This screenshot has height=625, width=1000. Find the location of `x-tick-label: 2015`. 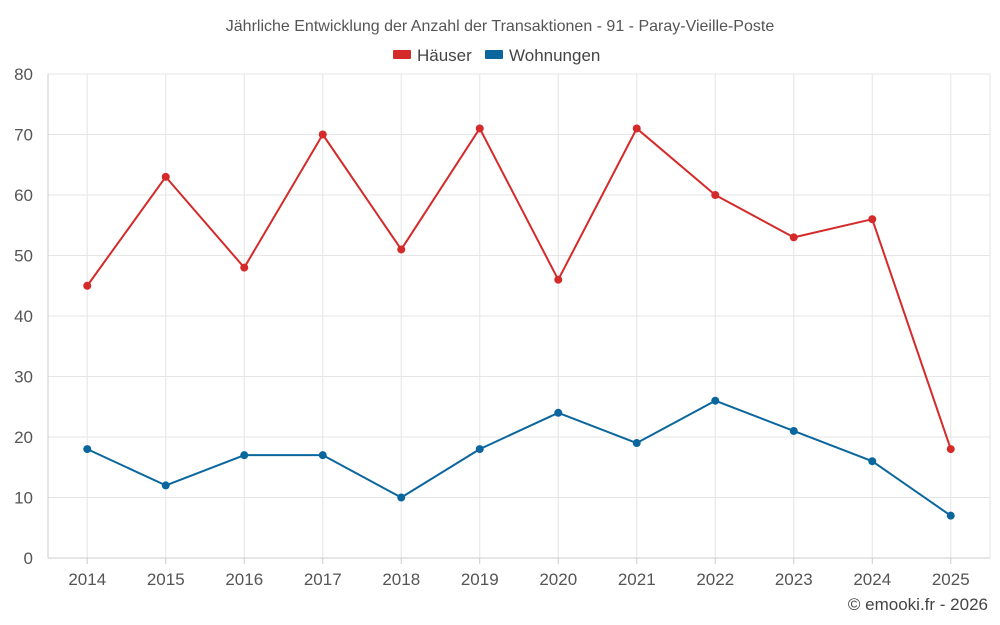

x-tick-label: 2015 is located at coordinates (166, 579).